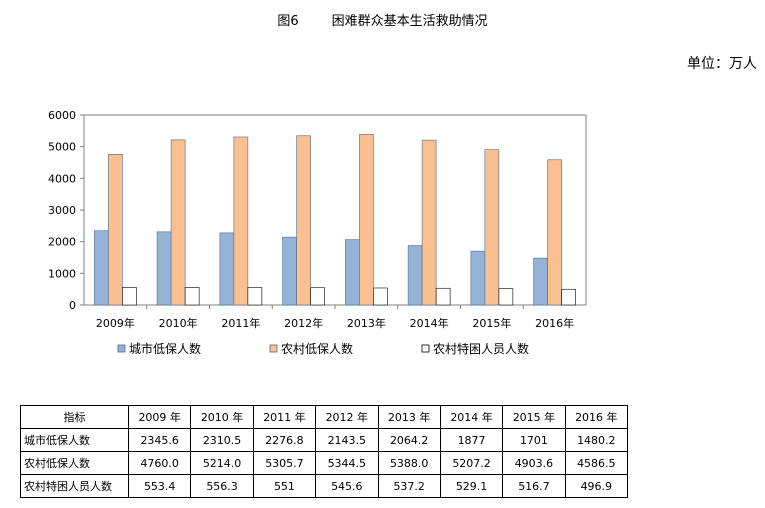  What do you see at coordinates (62, 273) in the screenshot?
I see `y-tick-label: 1000` at bounding box center [62, 273].